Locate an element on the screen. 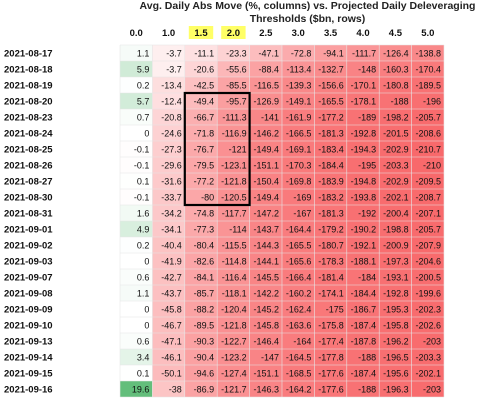 This screenshot has width=500, height=401. row-label: 2021-09-07 is located at coordinates (28, 278).